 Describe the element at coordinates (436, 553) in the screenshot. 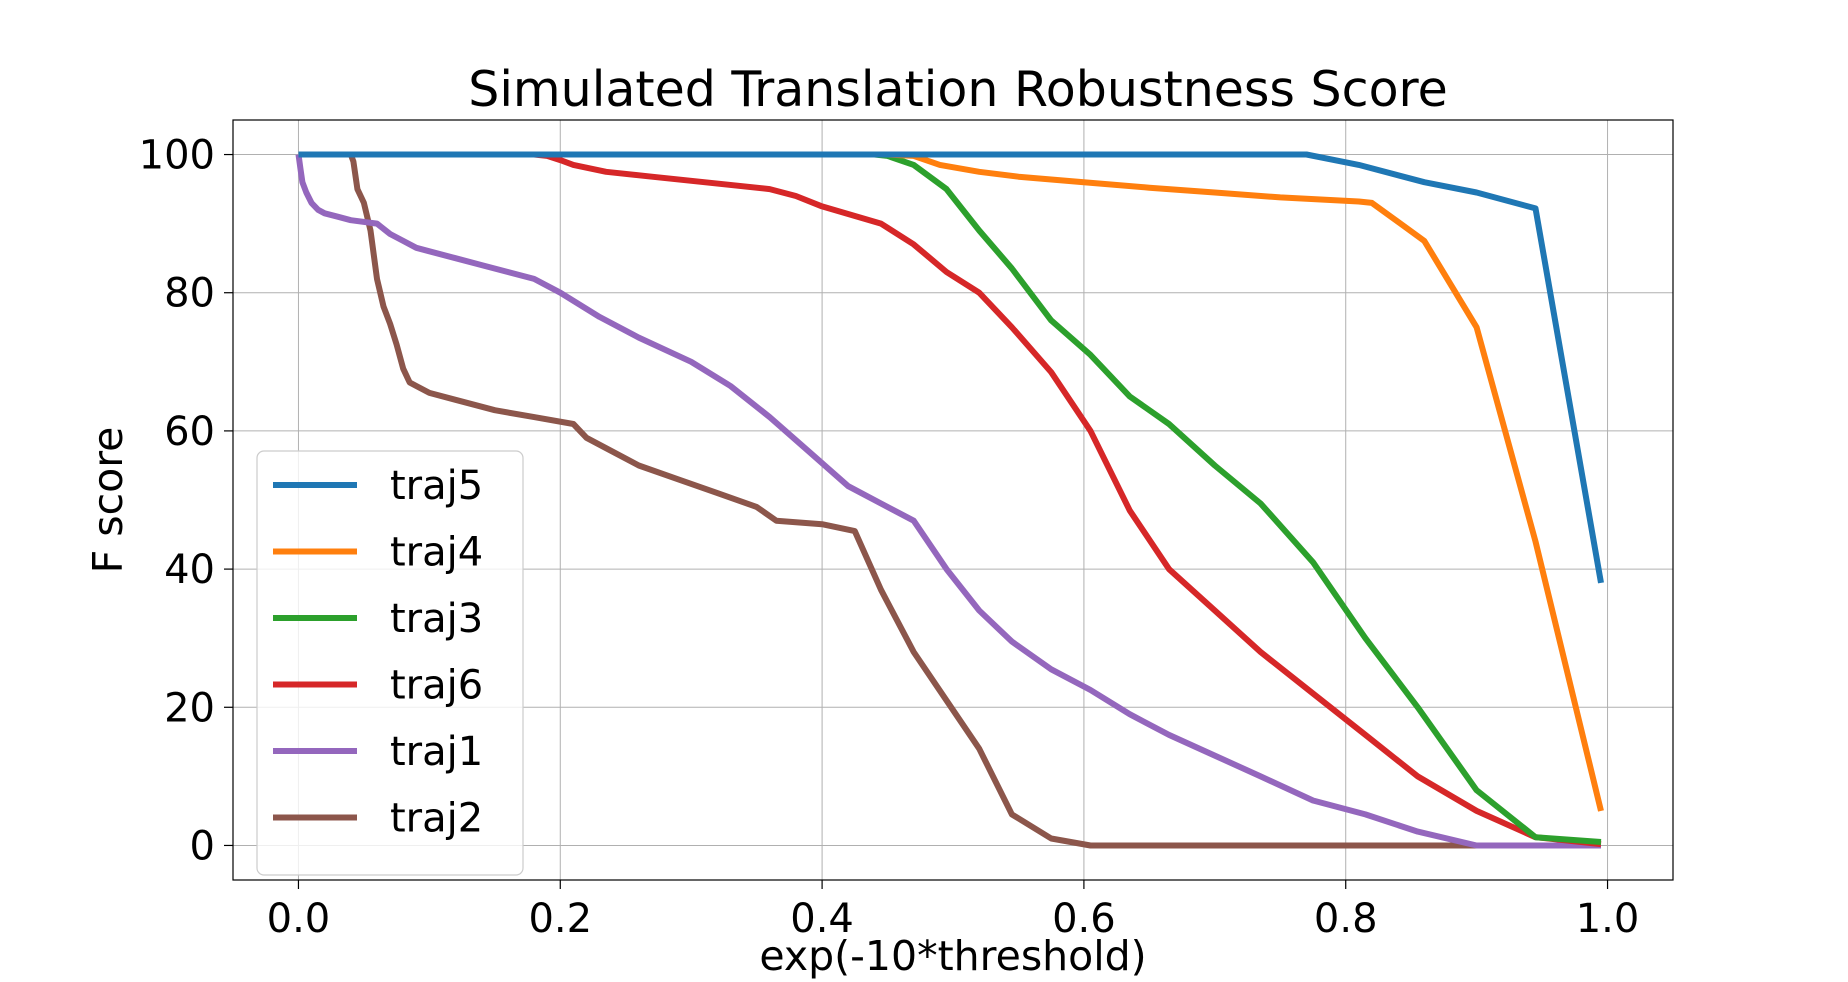

I see `legend-label-traj4: traj4` at that location.